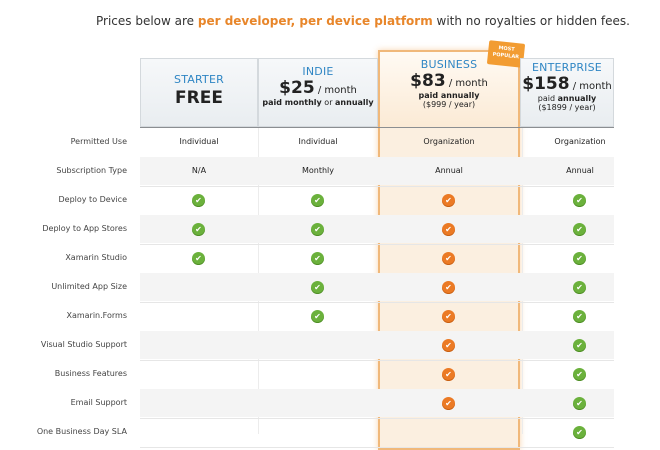  I want to click on feature-label: Email Support, so click(98, 402).